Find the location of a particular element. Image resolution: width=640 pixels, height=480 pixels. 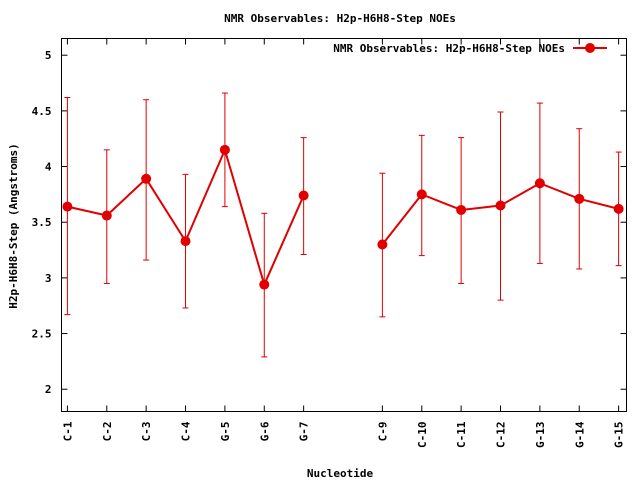

legend: NMR Observables: H2p-H6H8-Step NOEs is located at coordinates (470, 48).